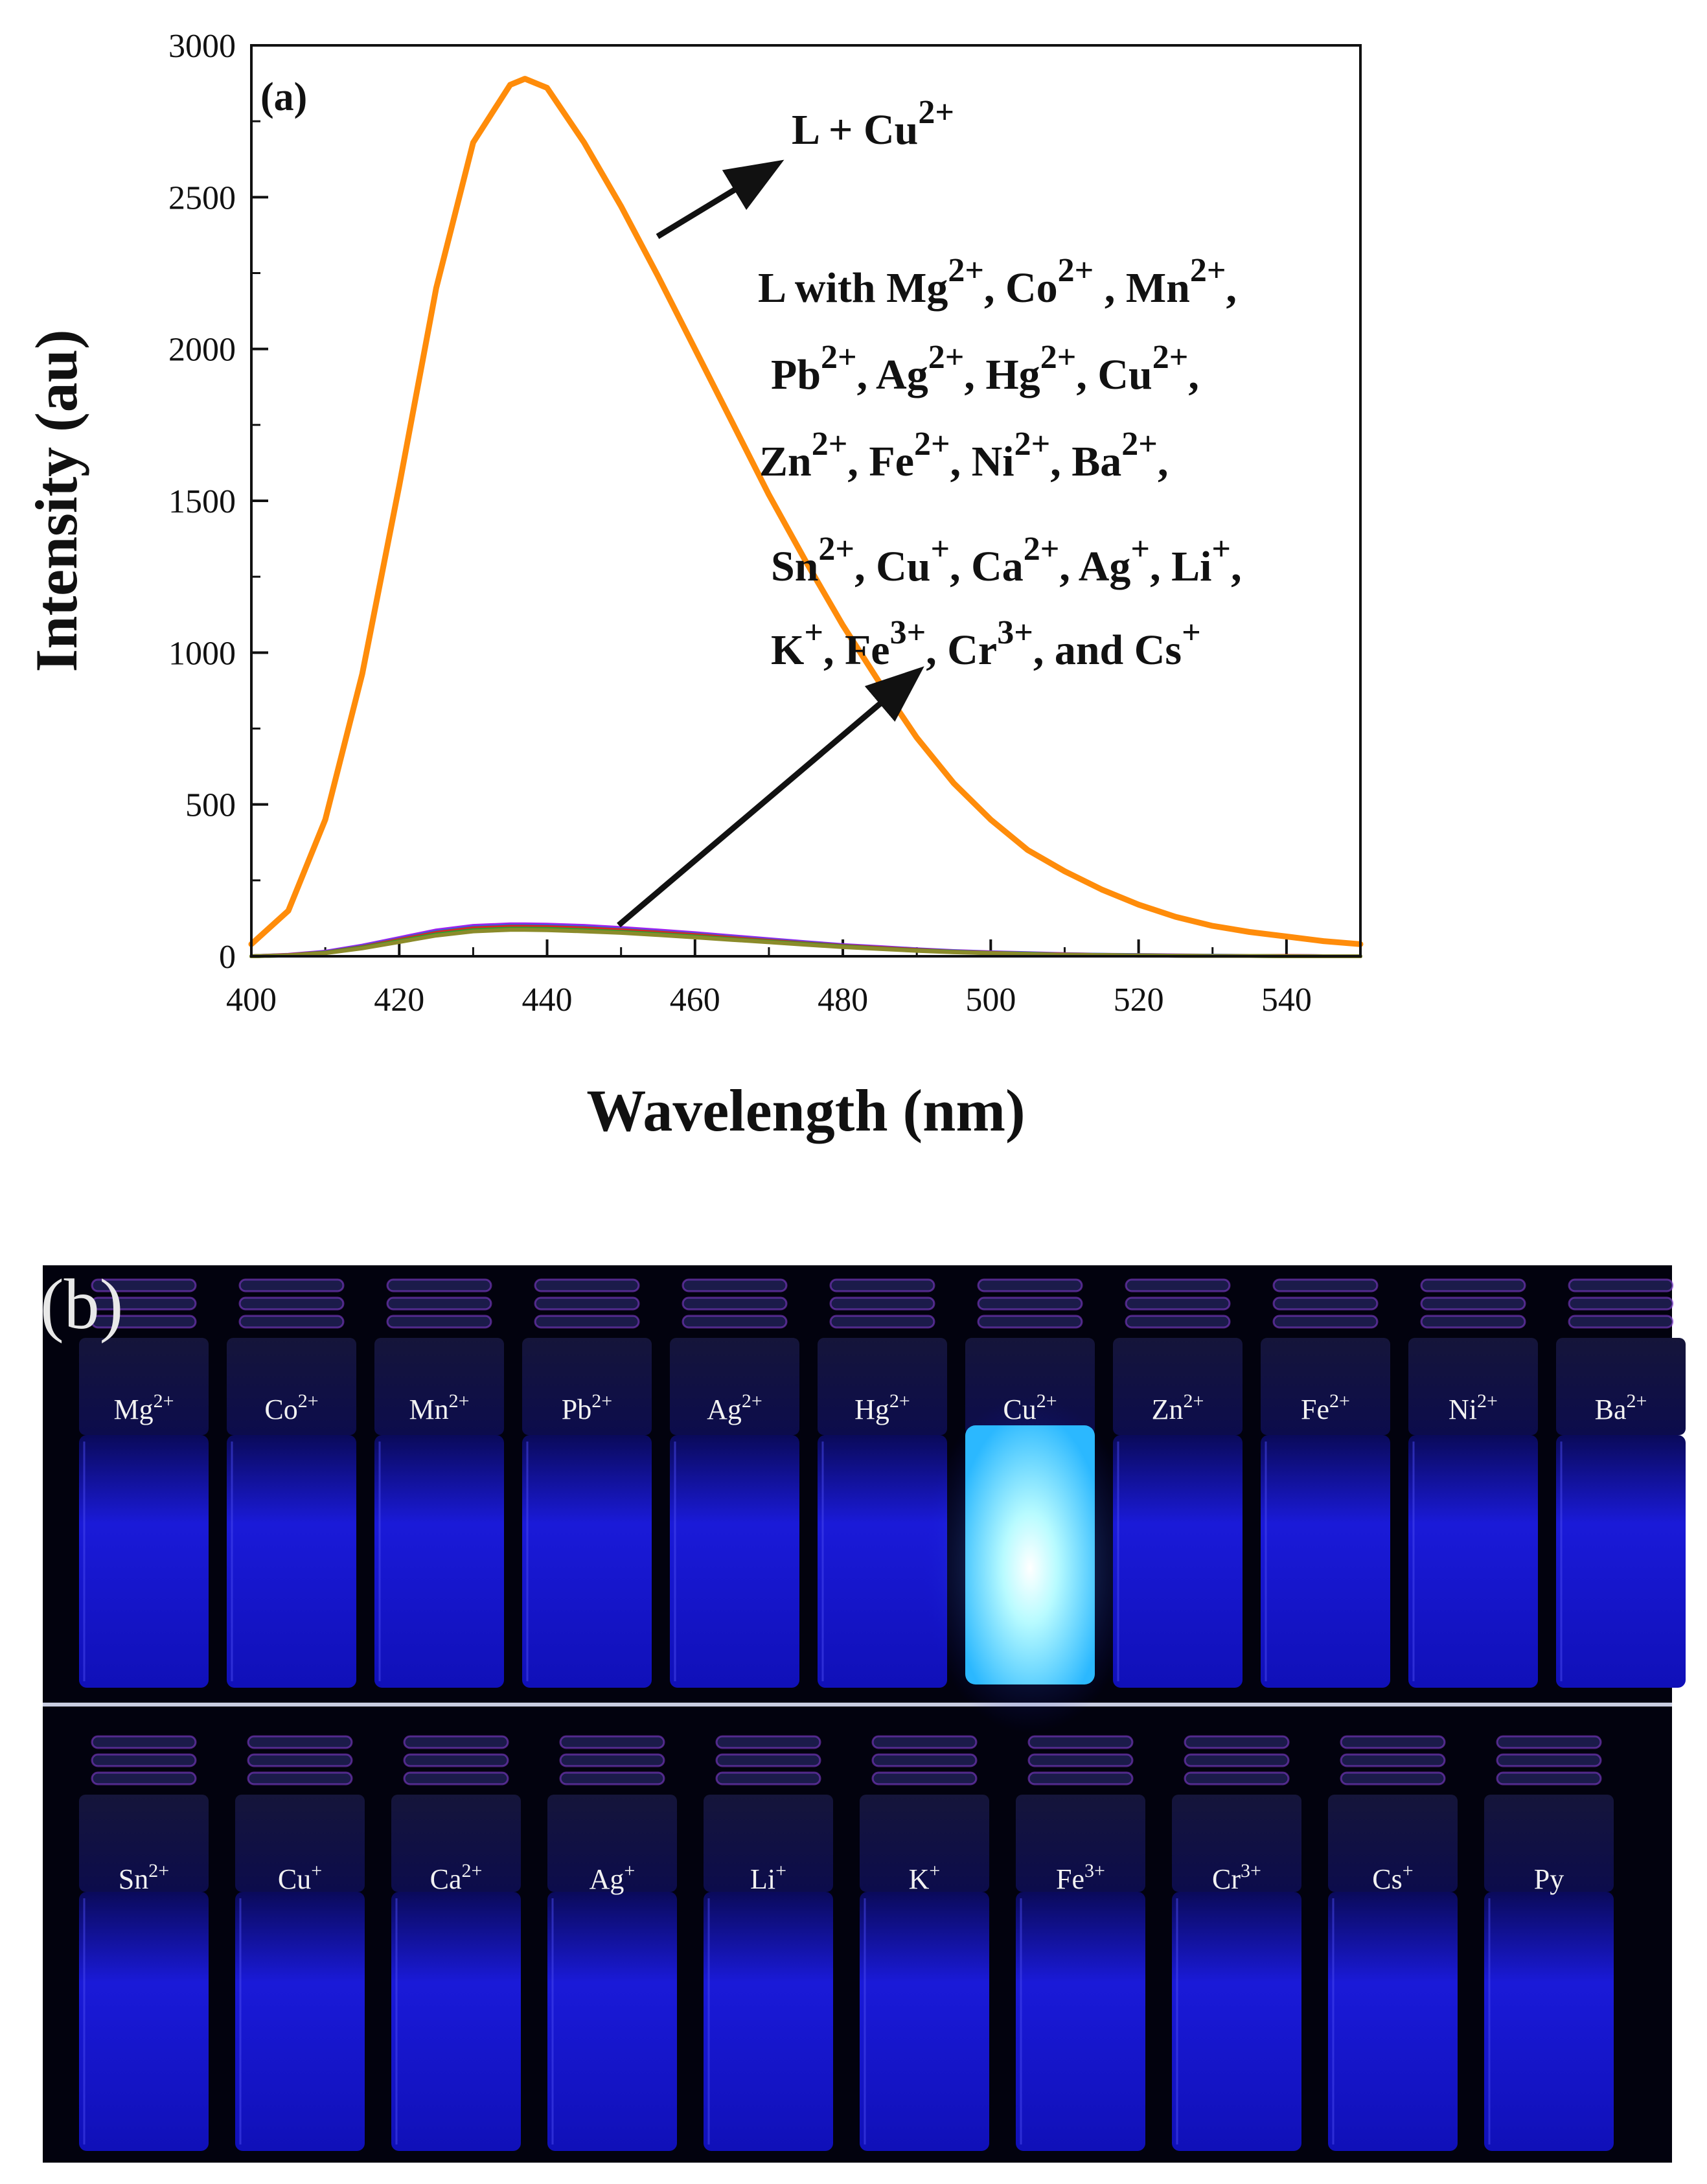 This screenshot has height=2184, width=1707. What do you see at coordinates (769, 1000) in the screenshot?
I see `x-tick-labels: 400 420 440 460 480 500 520 540` at bounding box center [769, 1000].